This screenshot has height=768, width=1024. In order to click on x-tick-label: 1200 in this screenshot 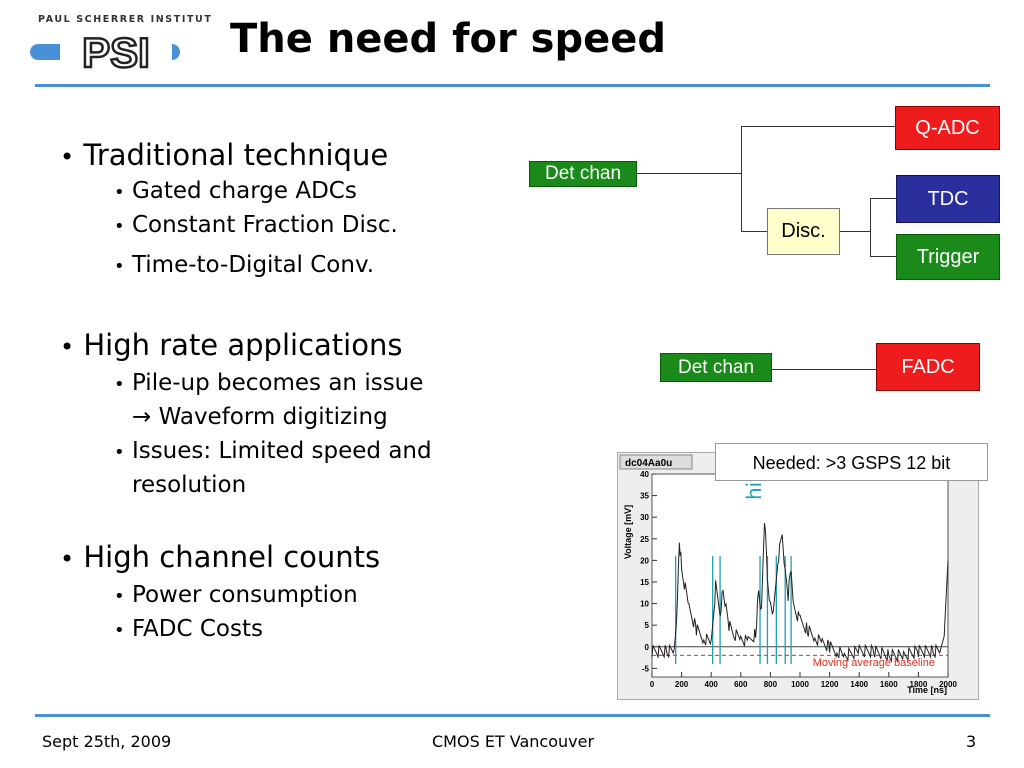, I will do `click(830, 684)`.